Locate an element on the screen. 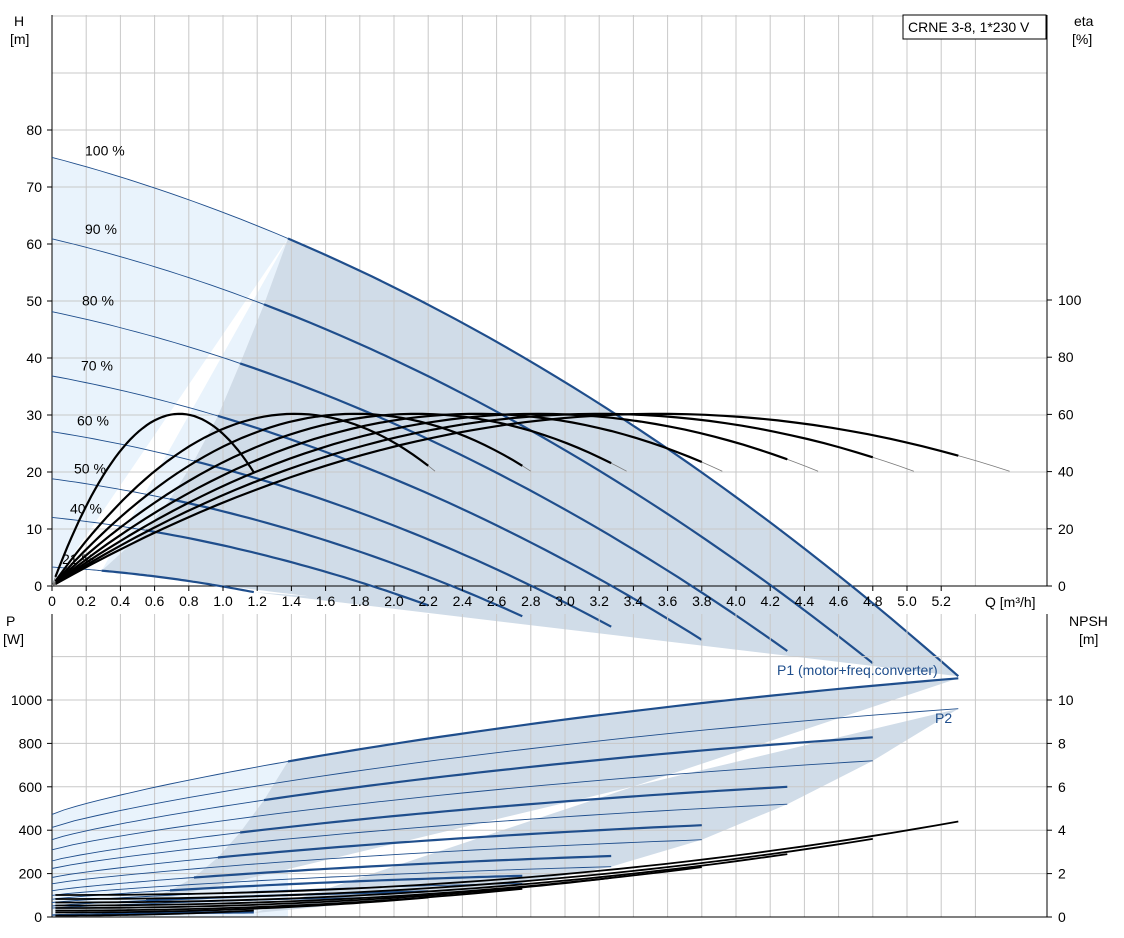  eta-tick-label: 80 is located at coordinates (1066, 357).